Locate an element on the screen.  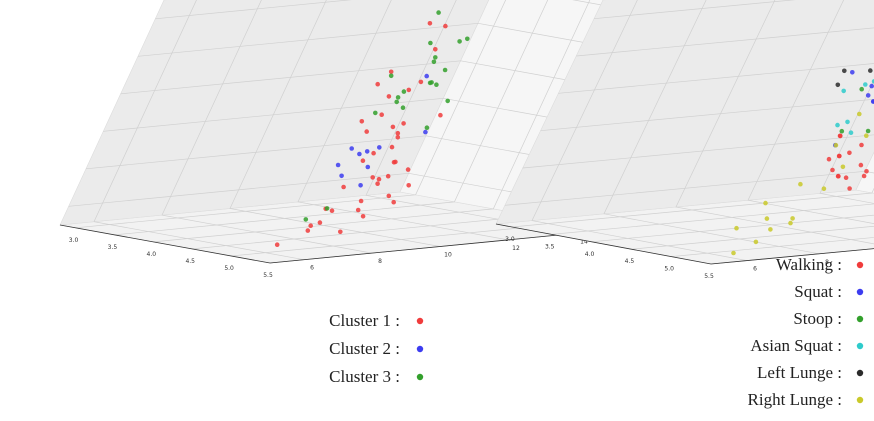
x-tick-label: 5.5 is located at coordinates (268, 275).